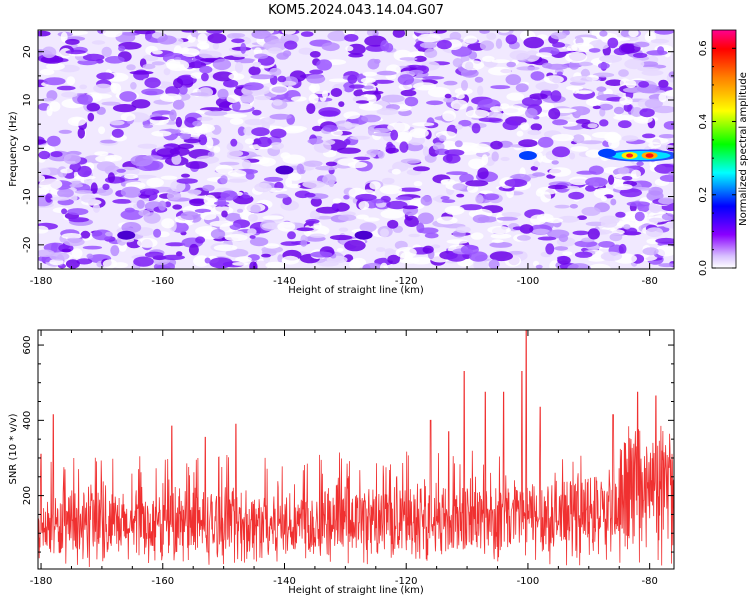  Describe the element at coordinates (356, 590) in the screenshot. I see `snr-x-axis-label: Height of straight line (km)` at that location.